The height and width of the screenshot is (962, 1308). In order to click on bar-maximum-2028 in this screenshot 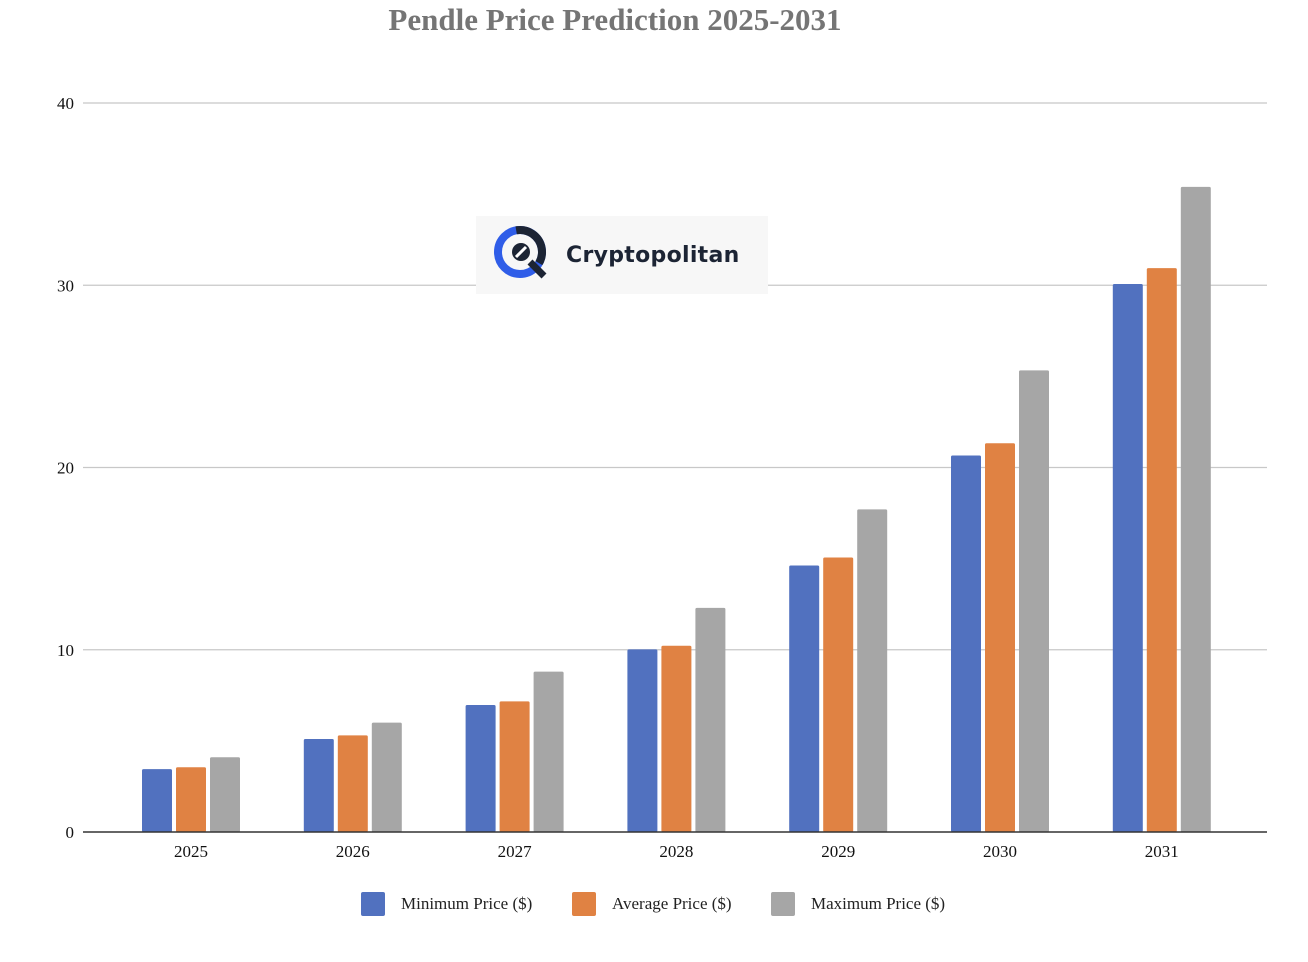, I will do `click(710, 719)`.